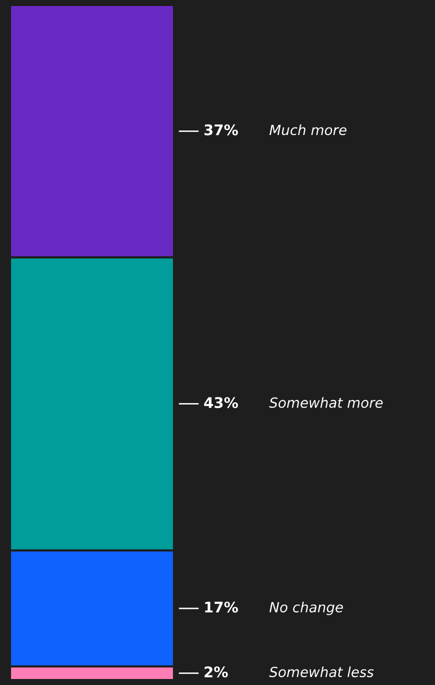 The width and height of the screenshot is (435, 685). Describe the element at coordinates (326, 402) in the screenshot. I see `text: Somewhat more` at that location.